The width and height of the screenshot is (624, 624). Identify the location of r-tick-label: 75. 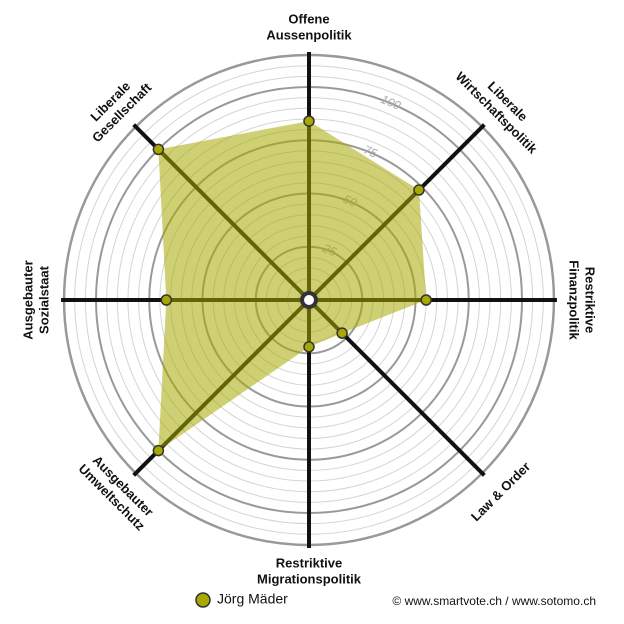
(371, 152).